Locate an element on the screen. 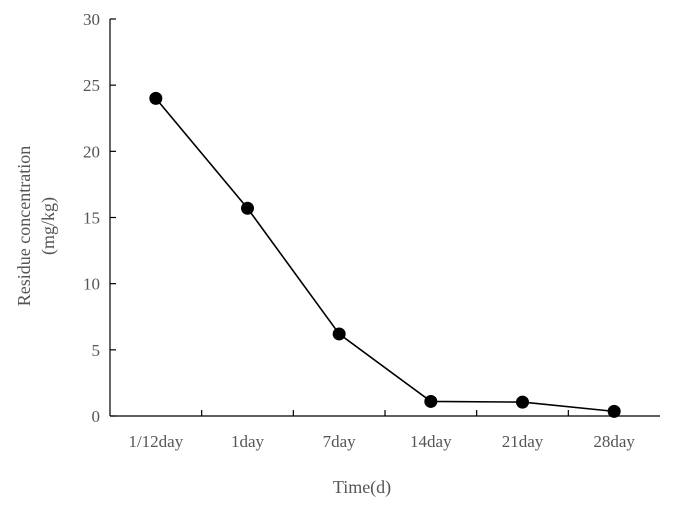 This screenshot has width=685, height=508. y-axis-title: Residue concentration (mg/kg) is located at coordinates (36, 226).